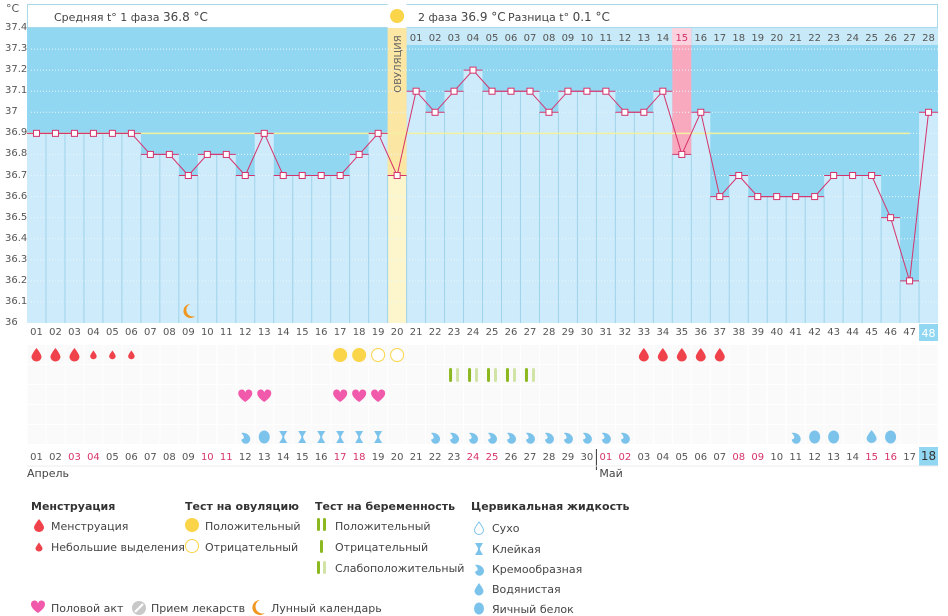 The image size is (948, 616). Describe the element at coordinates (438, 17) in the screenshot. I see `phase2-label: 2 фаза` at that location.